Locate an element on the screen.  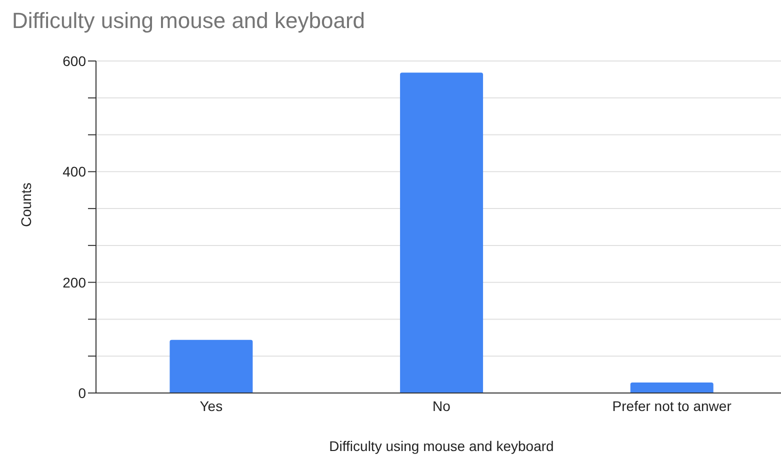
x-tick-label: Prefer not to anwer is located at coordinates (672, 406).